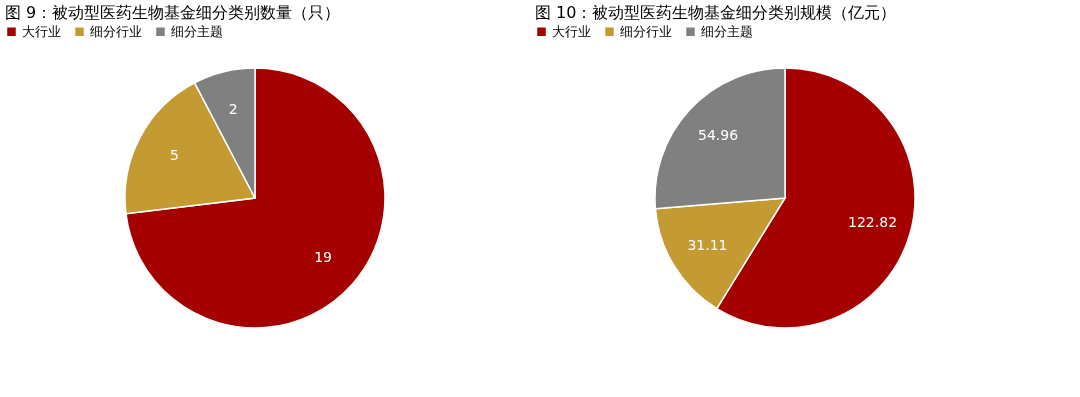  Describe the element at coordinates (323, 257) in the screenshot. I see `data-label: 19` at that location.